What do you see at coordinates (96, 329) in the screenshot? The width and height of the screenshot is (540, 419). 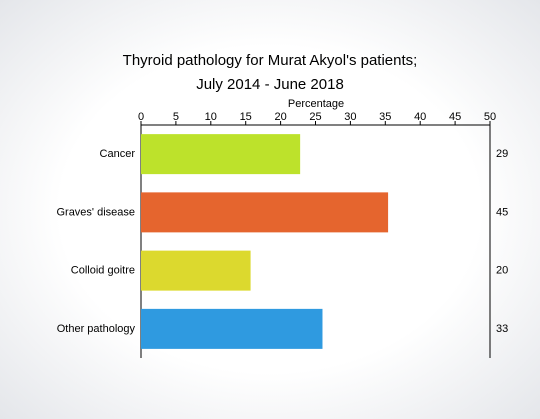 I see `y-tick-label: Other pathology` at bounding box center [96, 329].